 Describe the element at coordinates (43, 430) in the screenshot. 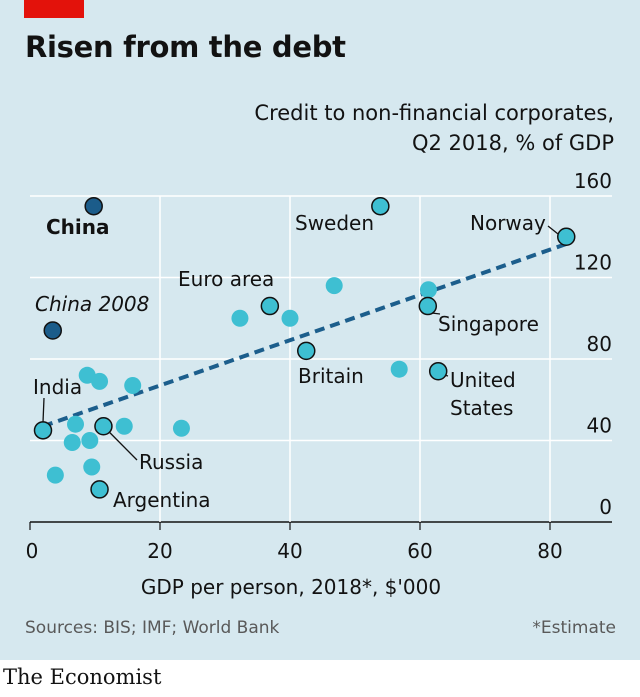

I see `data-point-india` at that location.